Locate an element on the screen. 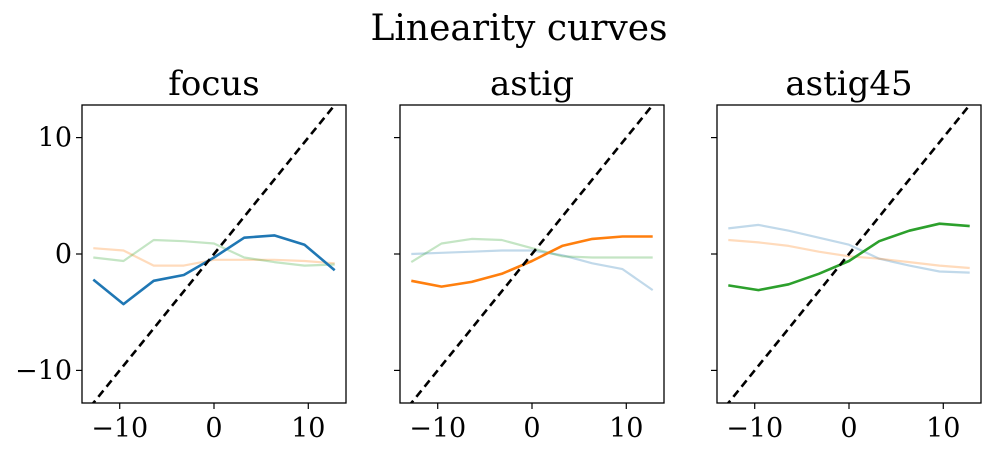 The image size is (996, 458). series-line-astig45 is located at coordinates (849, 257).